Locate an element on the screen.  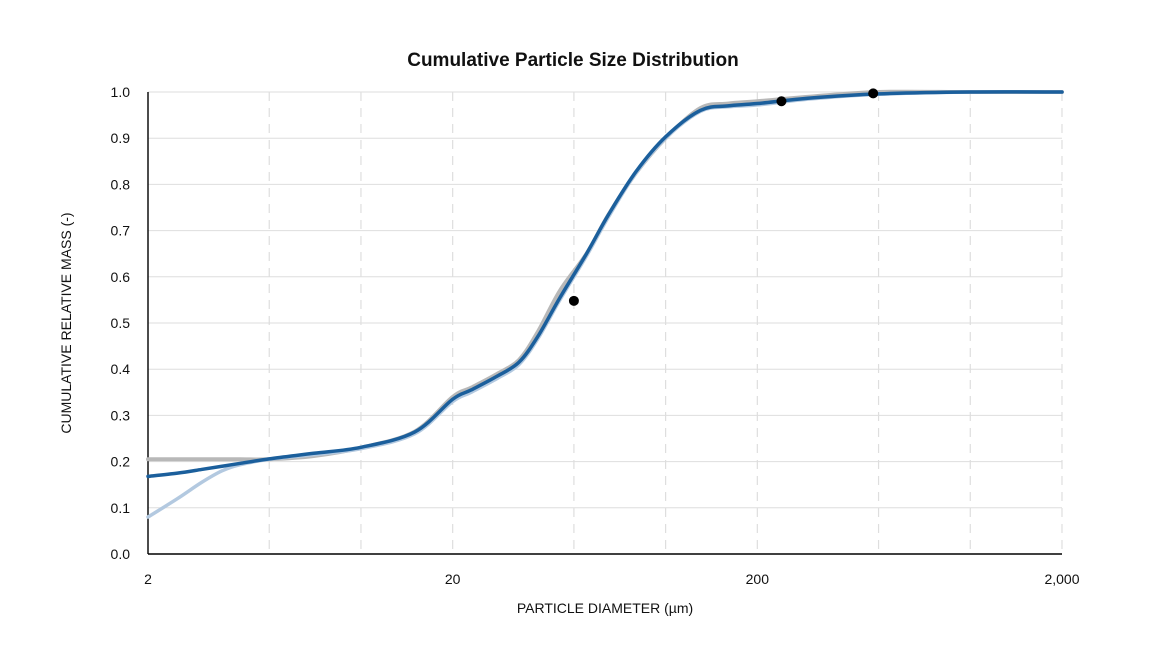
y-tick-label: 0.7 is located at coordinates (121, 231).